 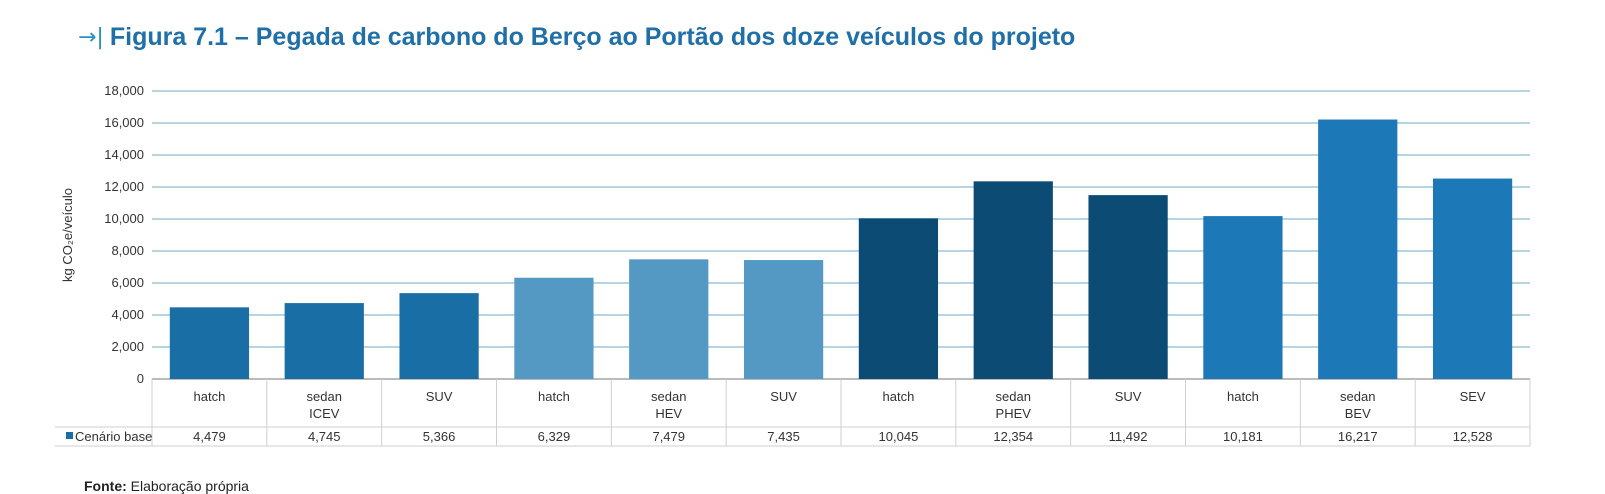 What do you see at coordinates (783, 436) in the screenshot?
I see `data-value-label: 7,435` at bounding box center [783, 436].